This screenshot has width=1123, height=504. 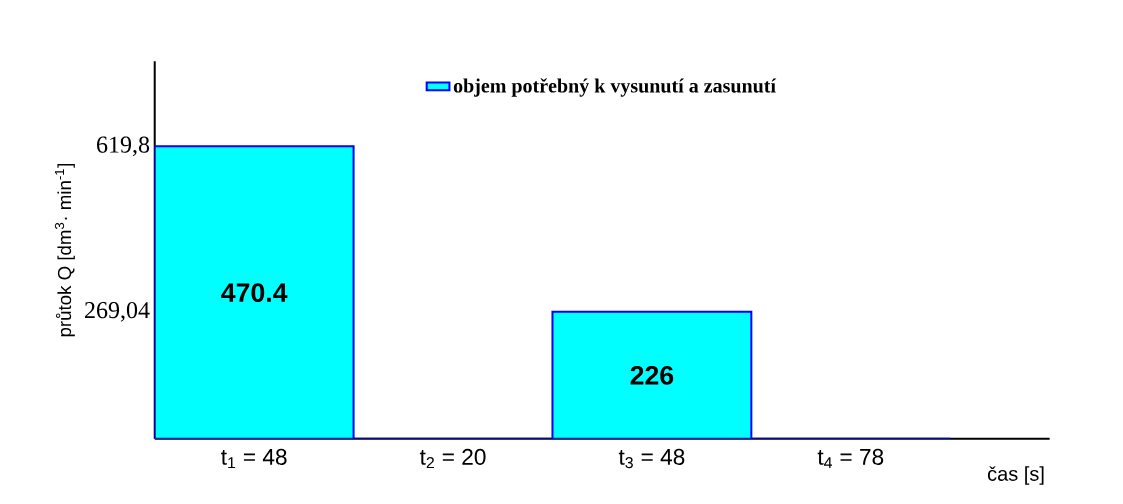 I want to click on annotation: 470.4, so click(x=254, y=292).